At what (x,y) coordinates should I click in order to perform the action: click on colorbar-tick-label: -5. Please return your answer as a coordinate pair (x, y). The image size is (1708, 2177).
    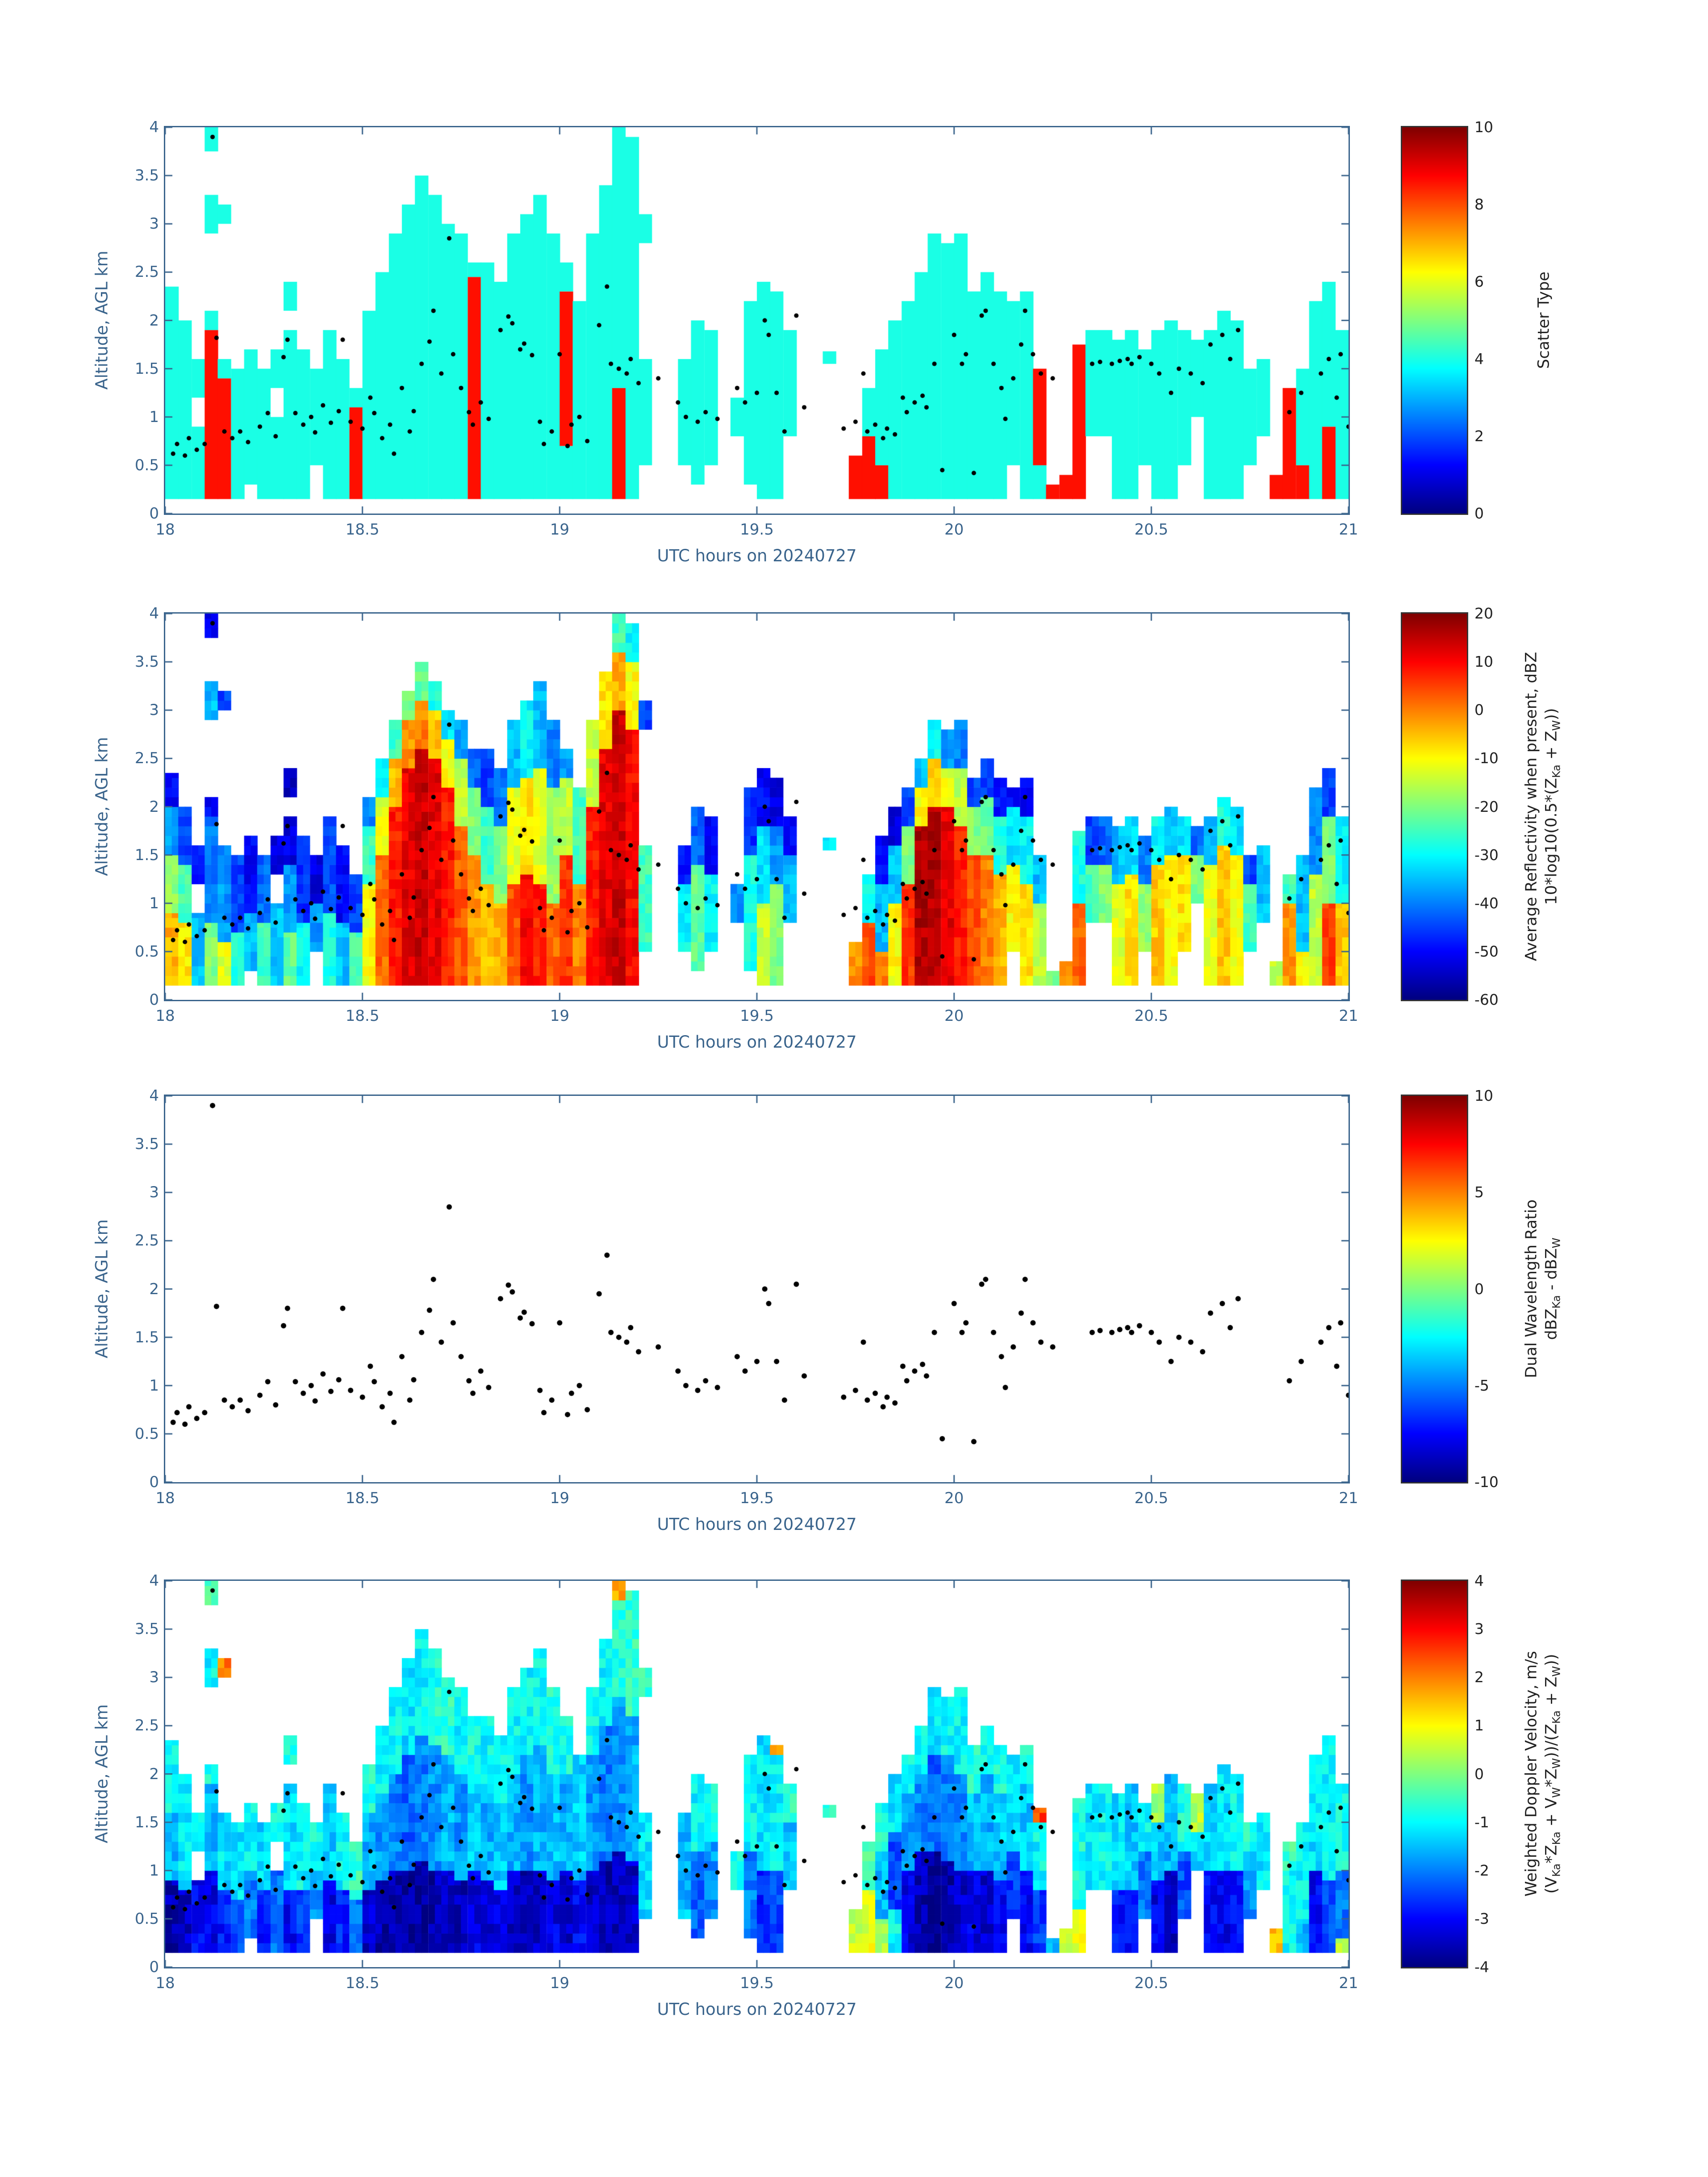
    Looking at the image, I should click on (1481, 1385).